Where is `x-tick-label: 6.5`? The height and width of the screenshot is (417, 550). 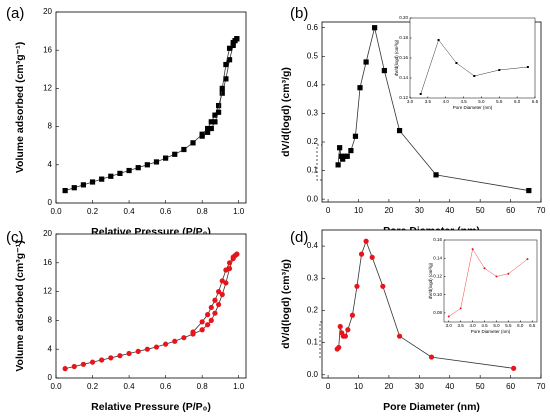
x-tick-label: 6.5 is located at coordinates (535, 101).